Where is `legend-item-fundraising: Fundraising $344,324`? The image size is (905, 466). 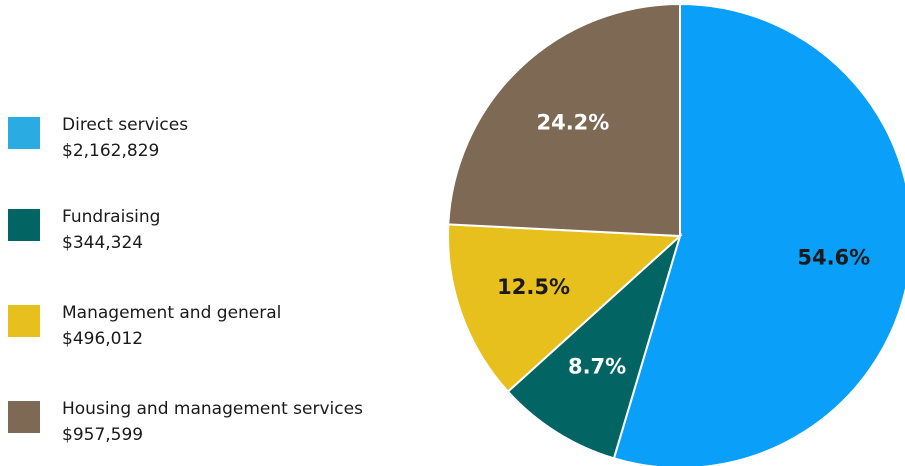 legend-item-fundraising: Fundraising $344,324 is located at coordinates (84, 230).